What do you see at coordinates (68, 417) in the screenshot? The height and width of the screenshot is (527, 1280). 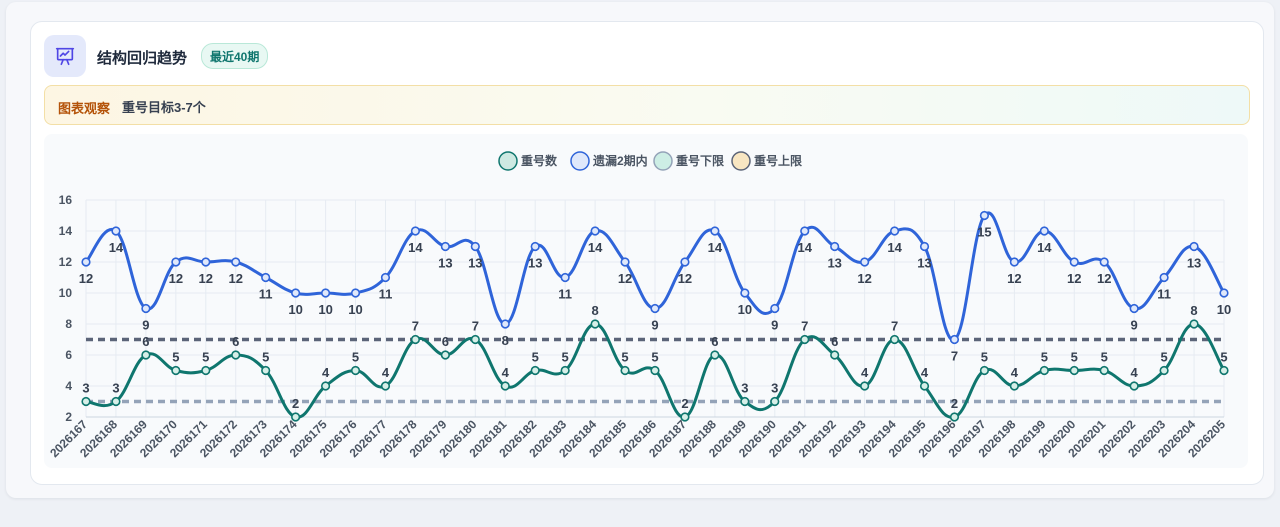 I see `y-tick-label: 2` at bounding box center [68, 417].